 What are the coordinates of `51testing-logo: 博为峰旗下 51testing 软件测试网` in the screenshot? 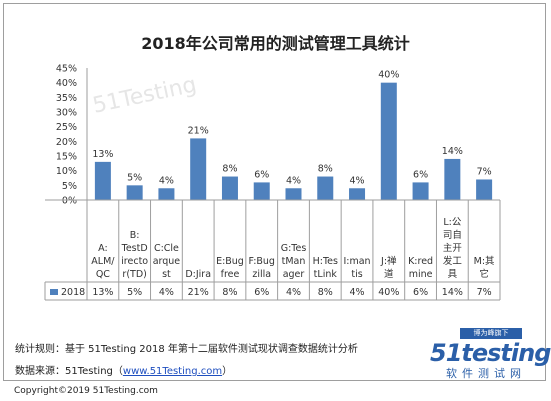 It's located at (490, 354).